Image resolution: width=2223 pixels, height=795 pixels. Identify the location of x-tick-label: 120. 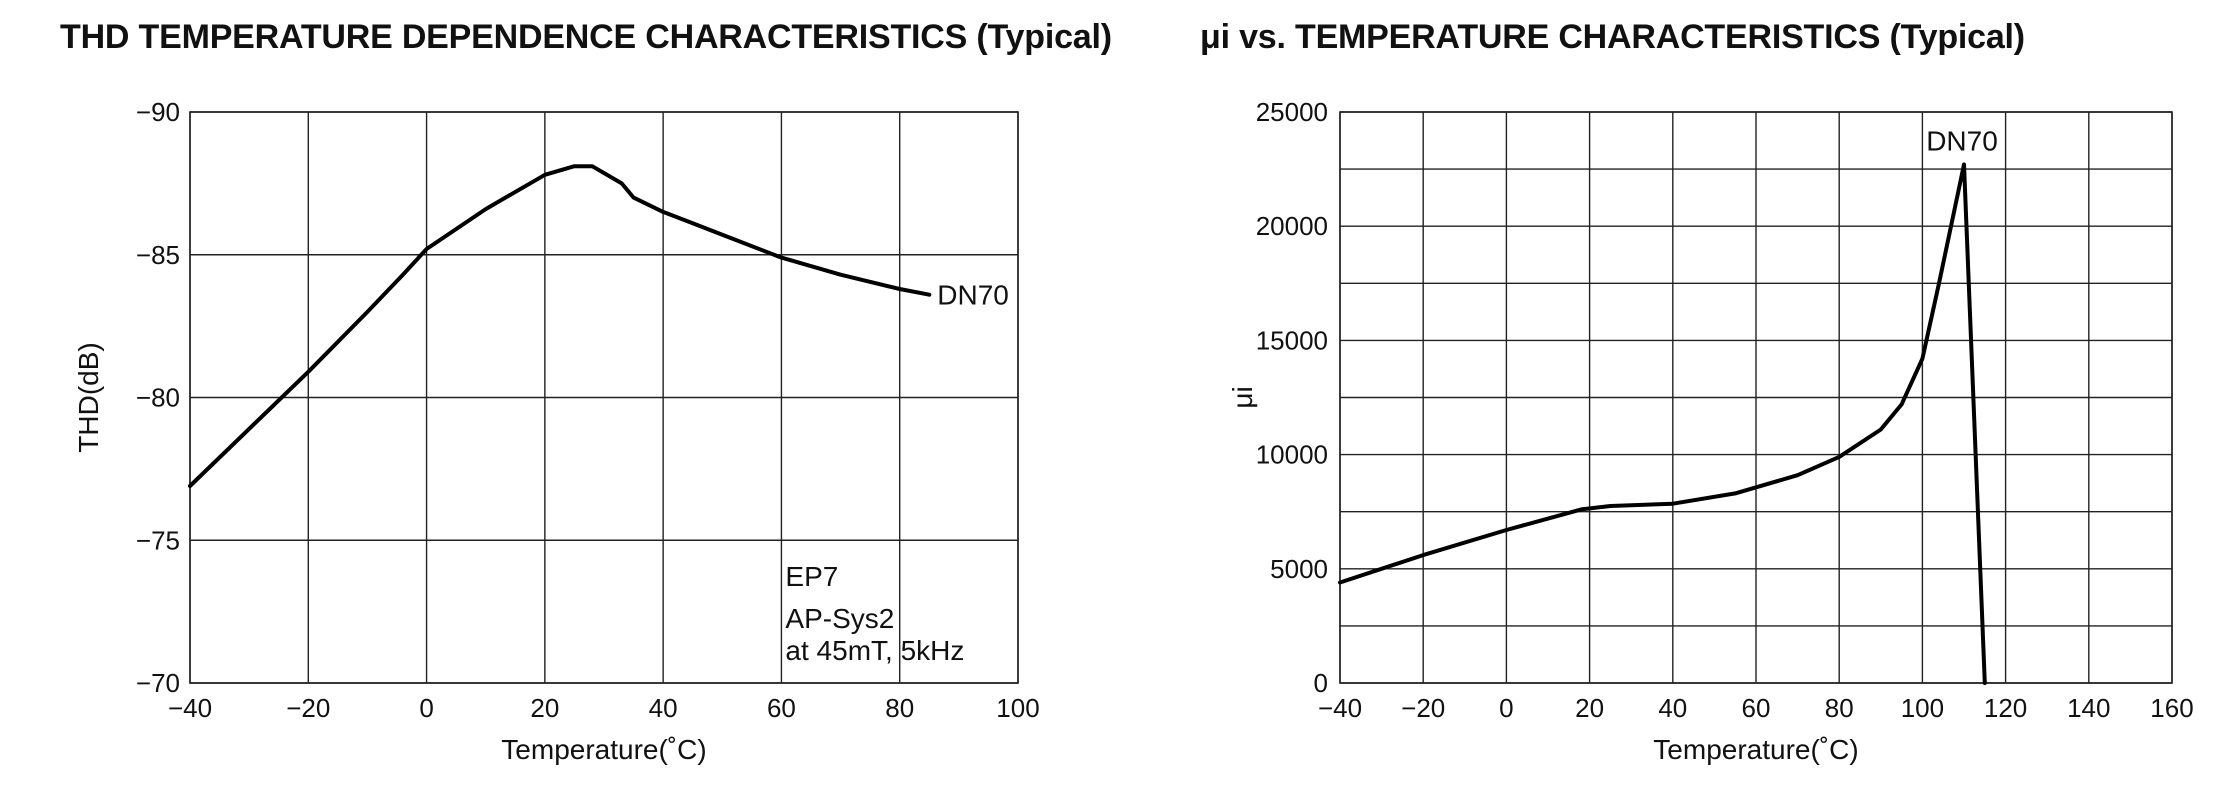
(2005, 708).